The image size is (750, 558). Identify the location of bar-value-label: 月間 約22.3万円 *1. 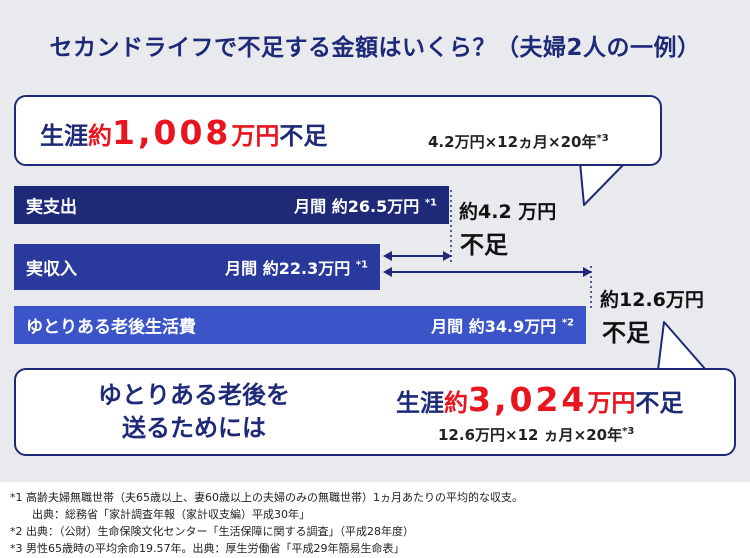
(296, 267).